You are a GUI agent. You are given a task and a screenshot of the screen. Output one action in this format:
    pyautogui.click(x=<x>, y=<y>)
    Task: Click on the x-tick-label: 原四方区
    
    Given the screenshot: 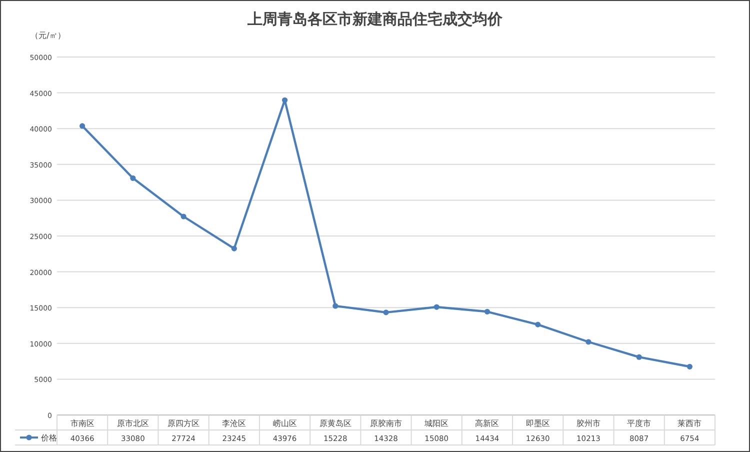 What is the action you would take?
    pyautogui.click(x=184, y=423)
    